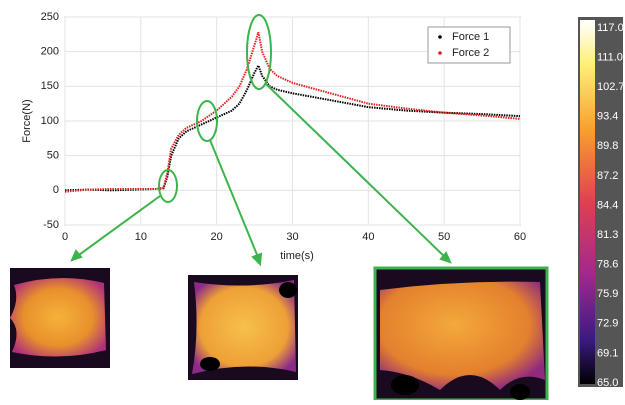 Image resolution: width=625 pixels, height=405 pixels. What do you see at coordinates (607, 146) in the screenshot?
I see `colorbar-label: 89.8` at bounding box center [607, 146].